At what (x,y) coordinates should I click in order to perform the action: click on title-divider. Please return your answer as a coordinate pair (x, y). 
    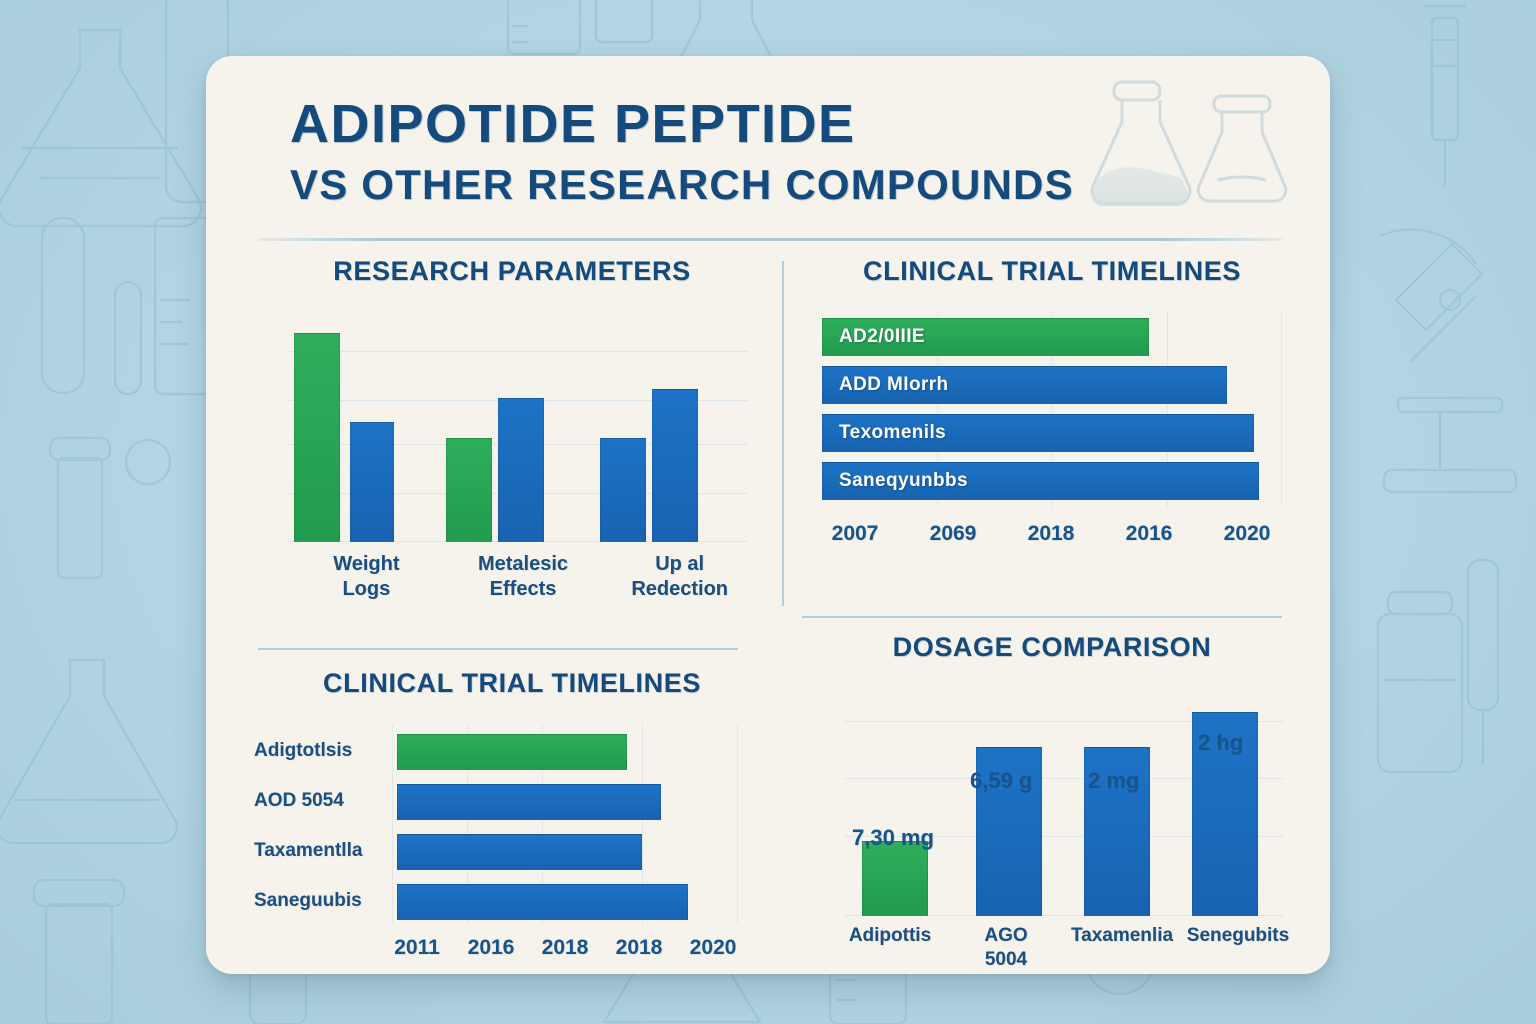
    Looking at the image, I should click on (770, 239).